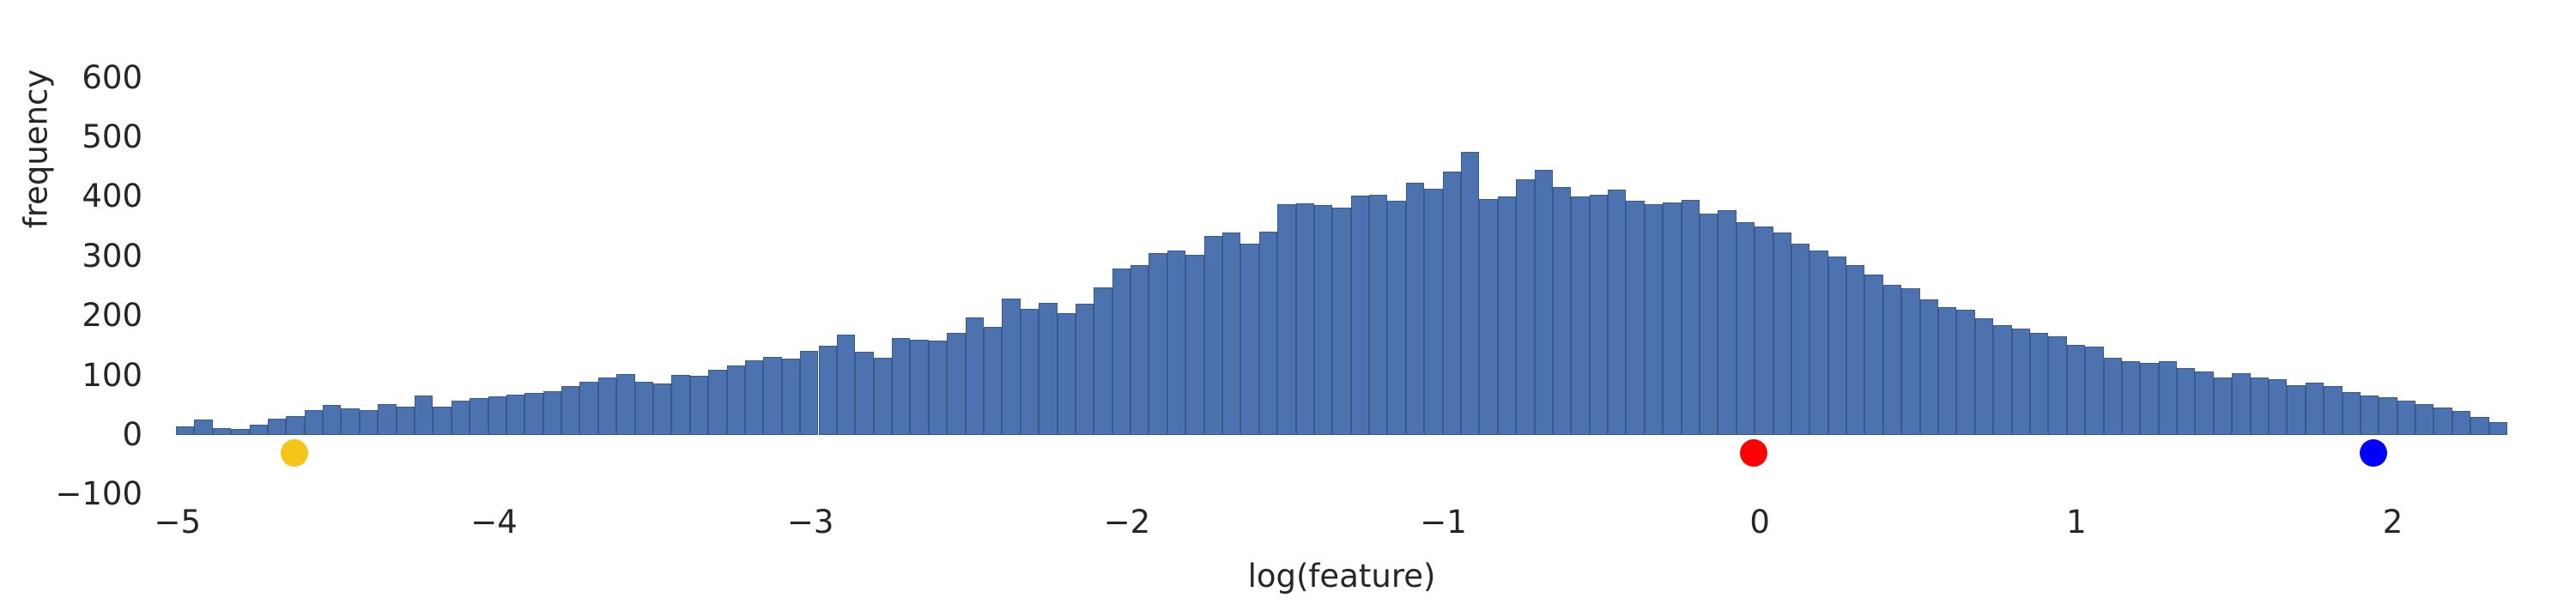 The width and height of the screenshot is (2576, 604). Describe the element at coordinates (112, 77) in the screenshot. I see `y-tick-label: 600` at that location.